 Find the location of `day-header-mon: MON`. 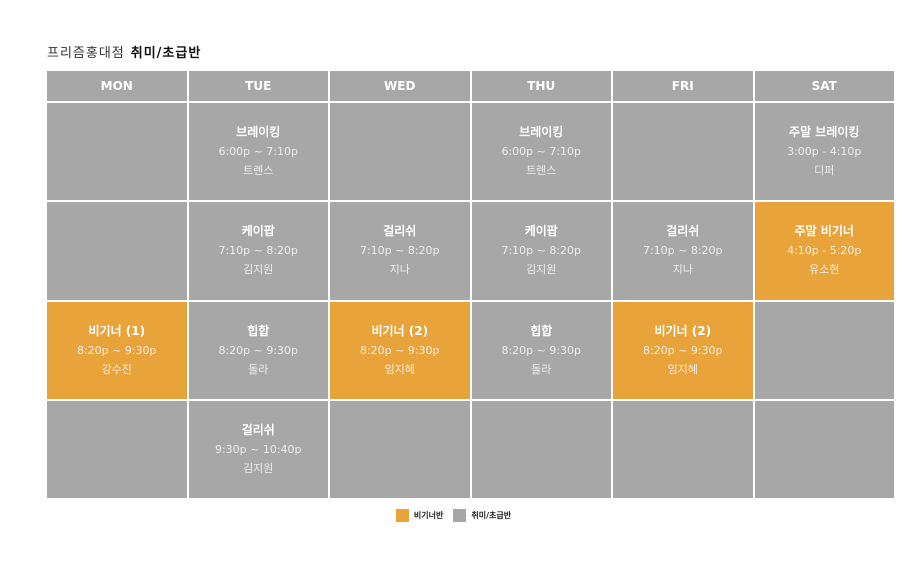

day-header-mon: MON is located at coordinates (117, 86).